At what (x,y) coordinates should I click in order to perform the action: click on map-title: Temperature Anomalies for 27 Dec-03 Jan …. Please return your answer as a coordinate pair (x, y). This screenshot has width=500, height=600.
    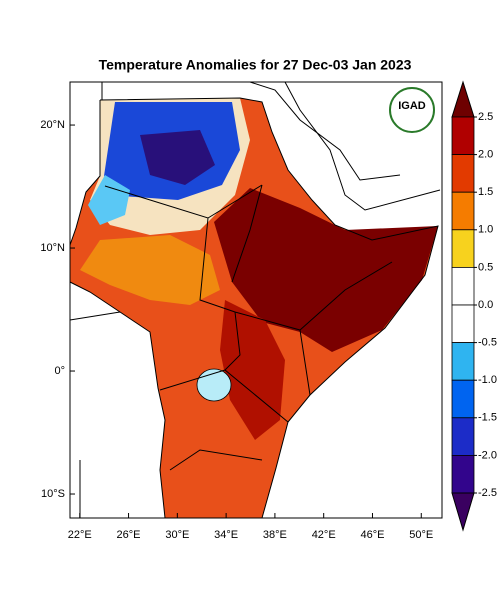
    Looking at the image, I should click on (255, 65).